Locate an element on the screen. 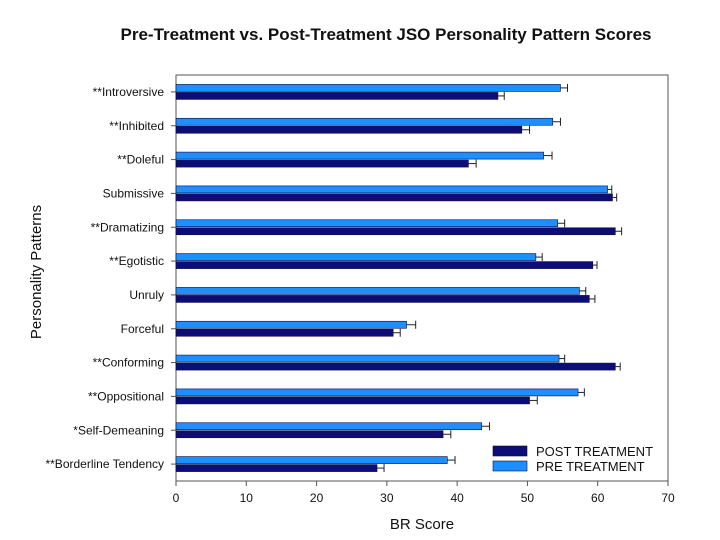 The image size is (720, 540). category-label: Forceful is located at coordinates (142, 329).